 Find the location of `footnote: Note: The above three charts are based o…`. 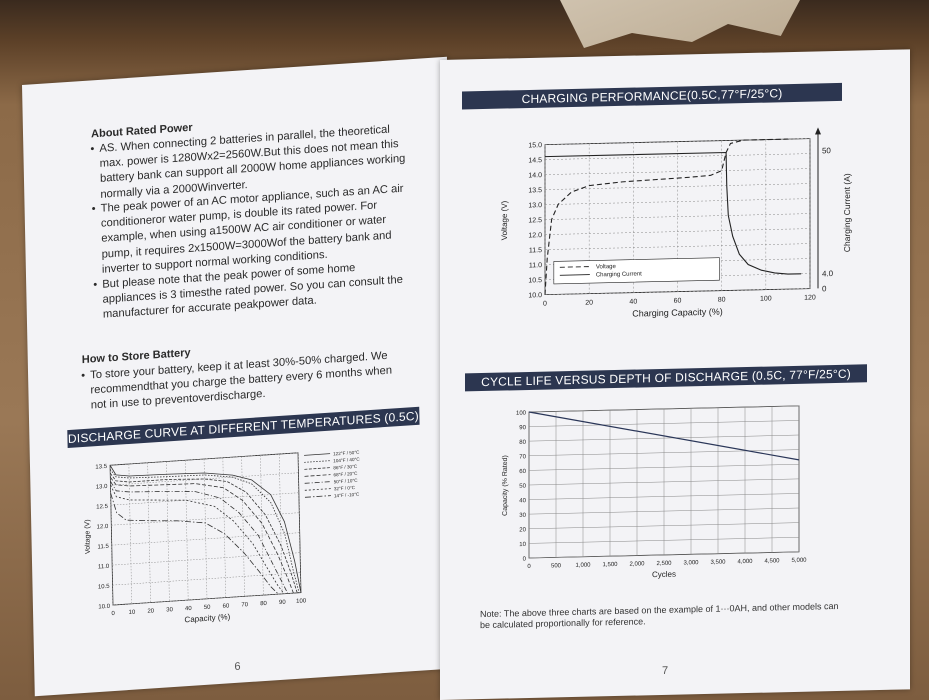

footnote: Note: The above three charts are based o… is located at coordinates (659, 615).